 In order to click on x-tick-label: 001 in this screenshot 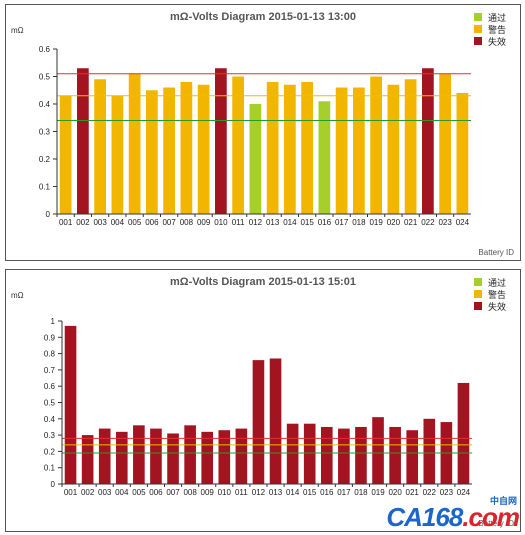, I will do `click(66, 222)`.